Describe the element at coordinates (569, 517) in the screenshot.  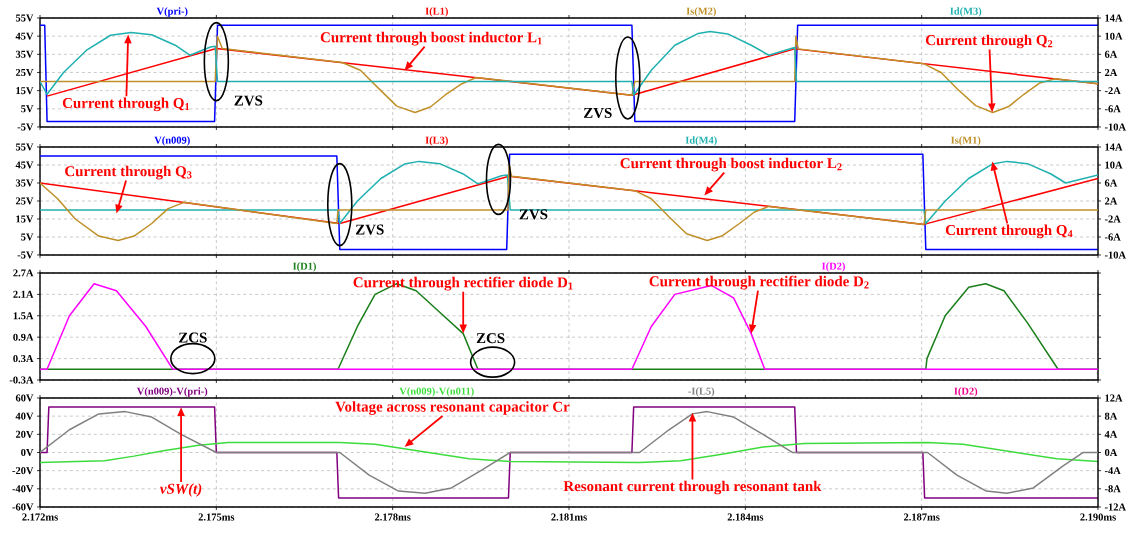
I see `x-tick-label: 2.181ms` at that location.